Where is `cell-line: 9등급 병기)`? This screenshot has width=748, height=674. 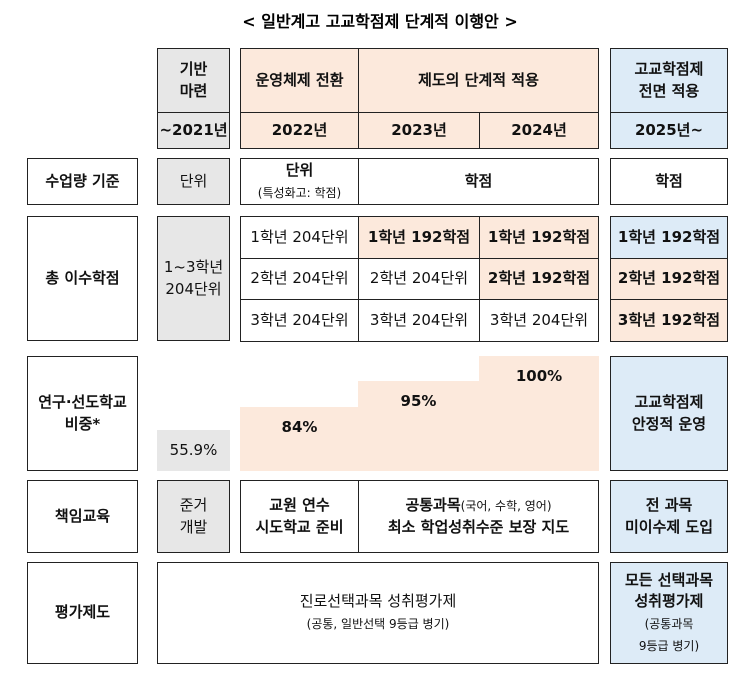
cell-line: 9등급 병기) is located at coordinates (669, 646).